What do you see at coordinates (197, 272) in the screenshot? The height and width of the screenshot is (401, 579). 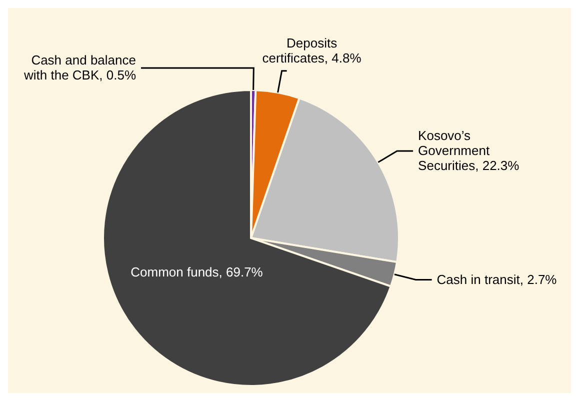 I see `slice-label: Common funds, 69.7%` at bounding box center [197, 272].